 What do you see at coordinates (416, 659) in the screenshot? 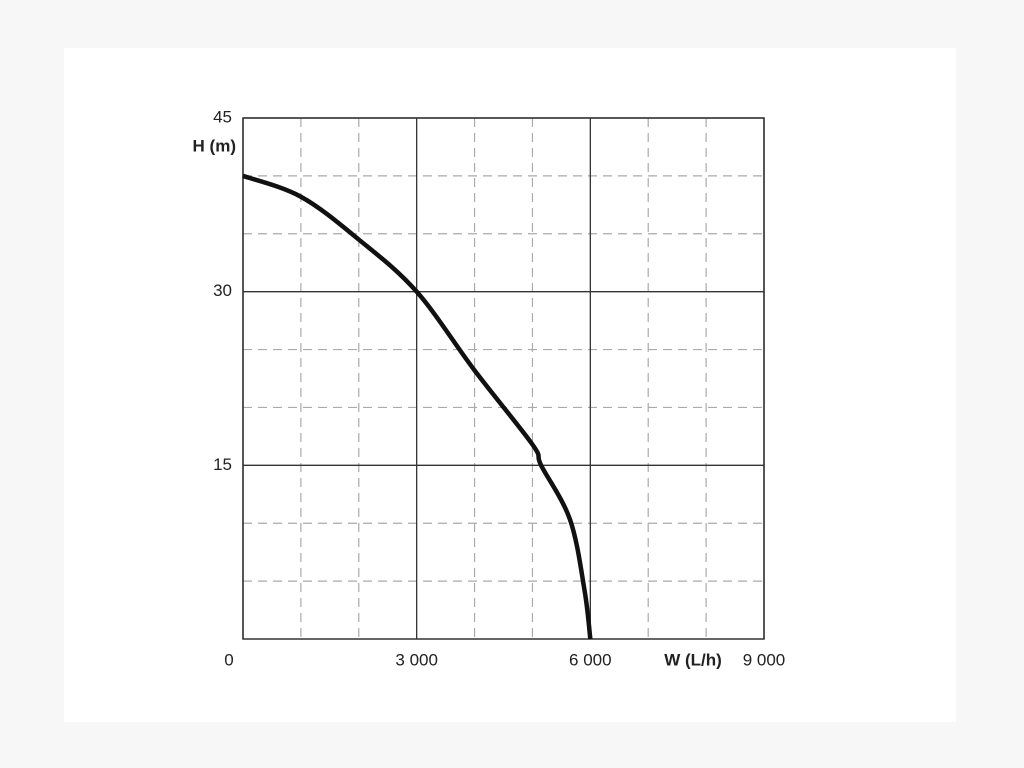
I see `x-tick-label: 3 000` at bounding box center [416, 659].